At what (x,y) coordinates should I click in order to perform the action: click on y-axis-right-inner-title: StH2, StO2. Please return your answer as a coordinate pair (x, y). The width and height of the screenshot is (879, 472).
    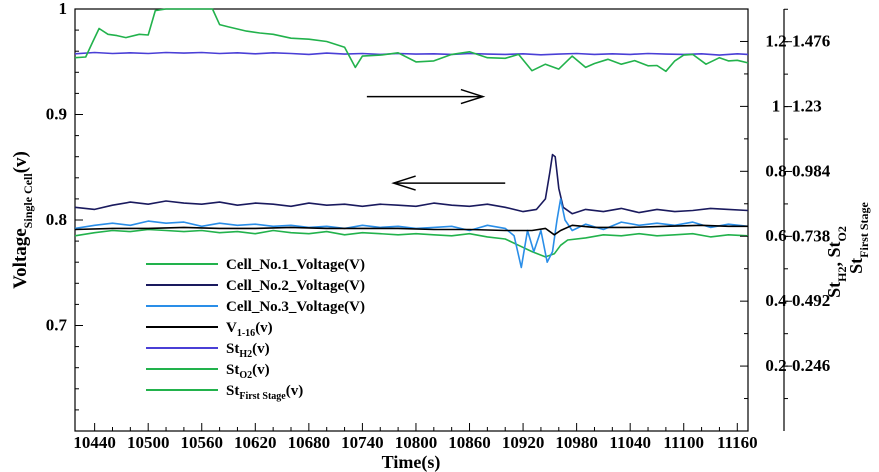
    Looking at the image, I should click on (836, 262).